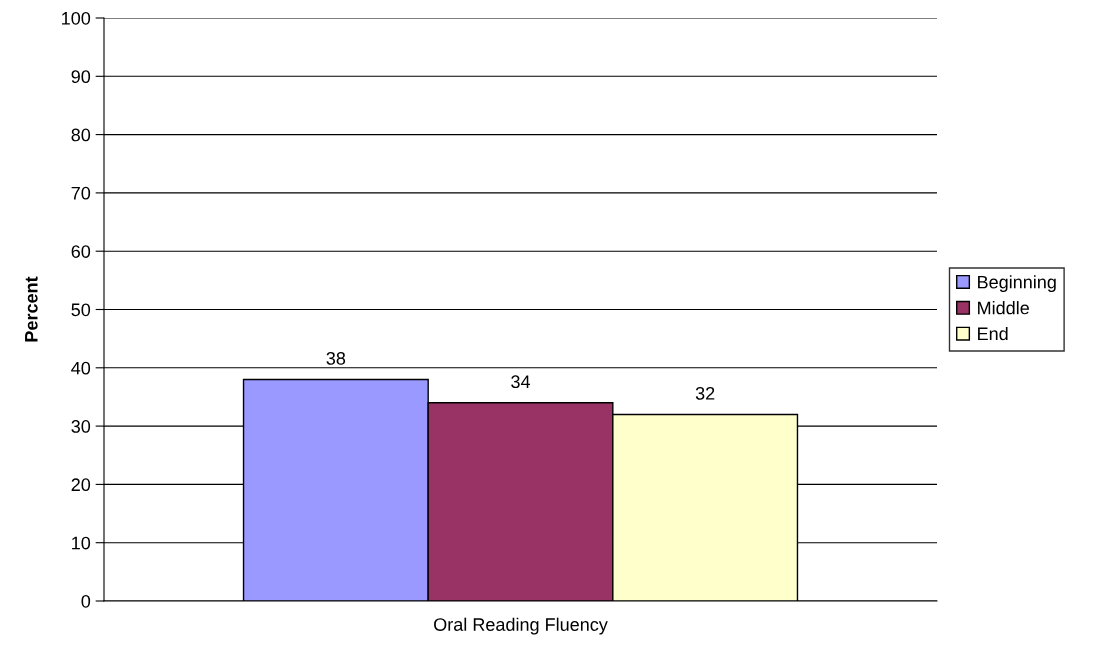  I want to click on y-tick-label: 10, so click(81, 543).